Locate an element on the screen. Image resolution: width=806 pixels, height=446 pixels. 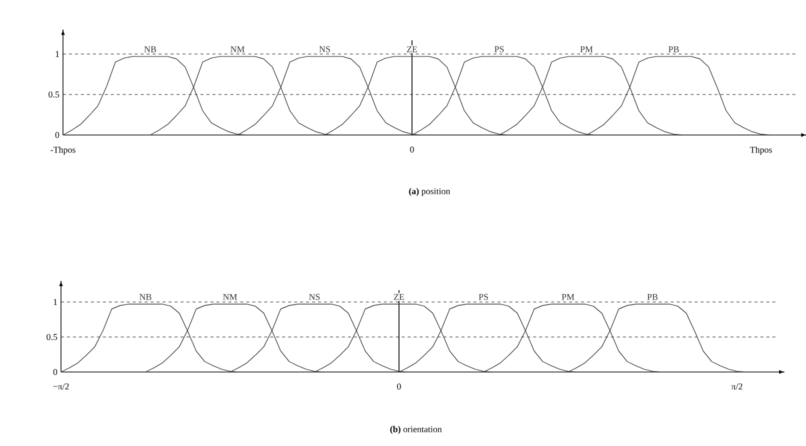
x-tick-label: Thpos is located at coordinates (761, 150).